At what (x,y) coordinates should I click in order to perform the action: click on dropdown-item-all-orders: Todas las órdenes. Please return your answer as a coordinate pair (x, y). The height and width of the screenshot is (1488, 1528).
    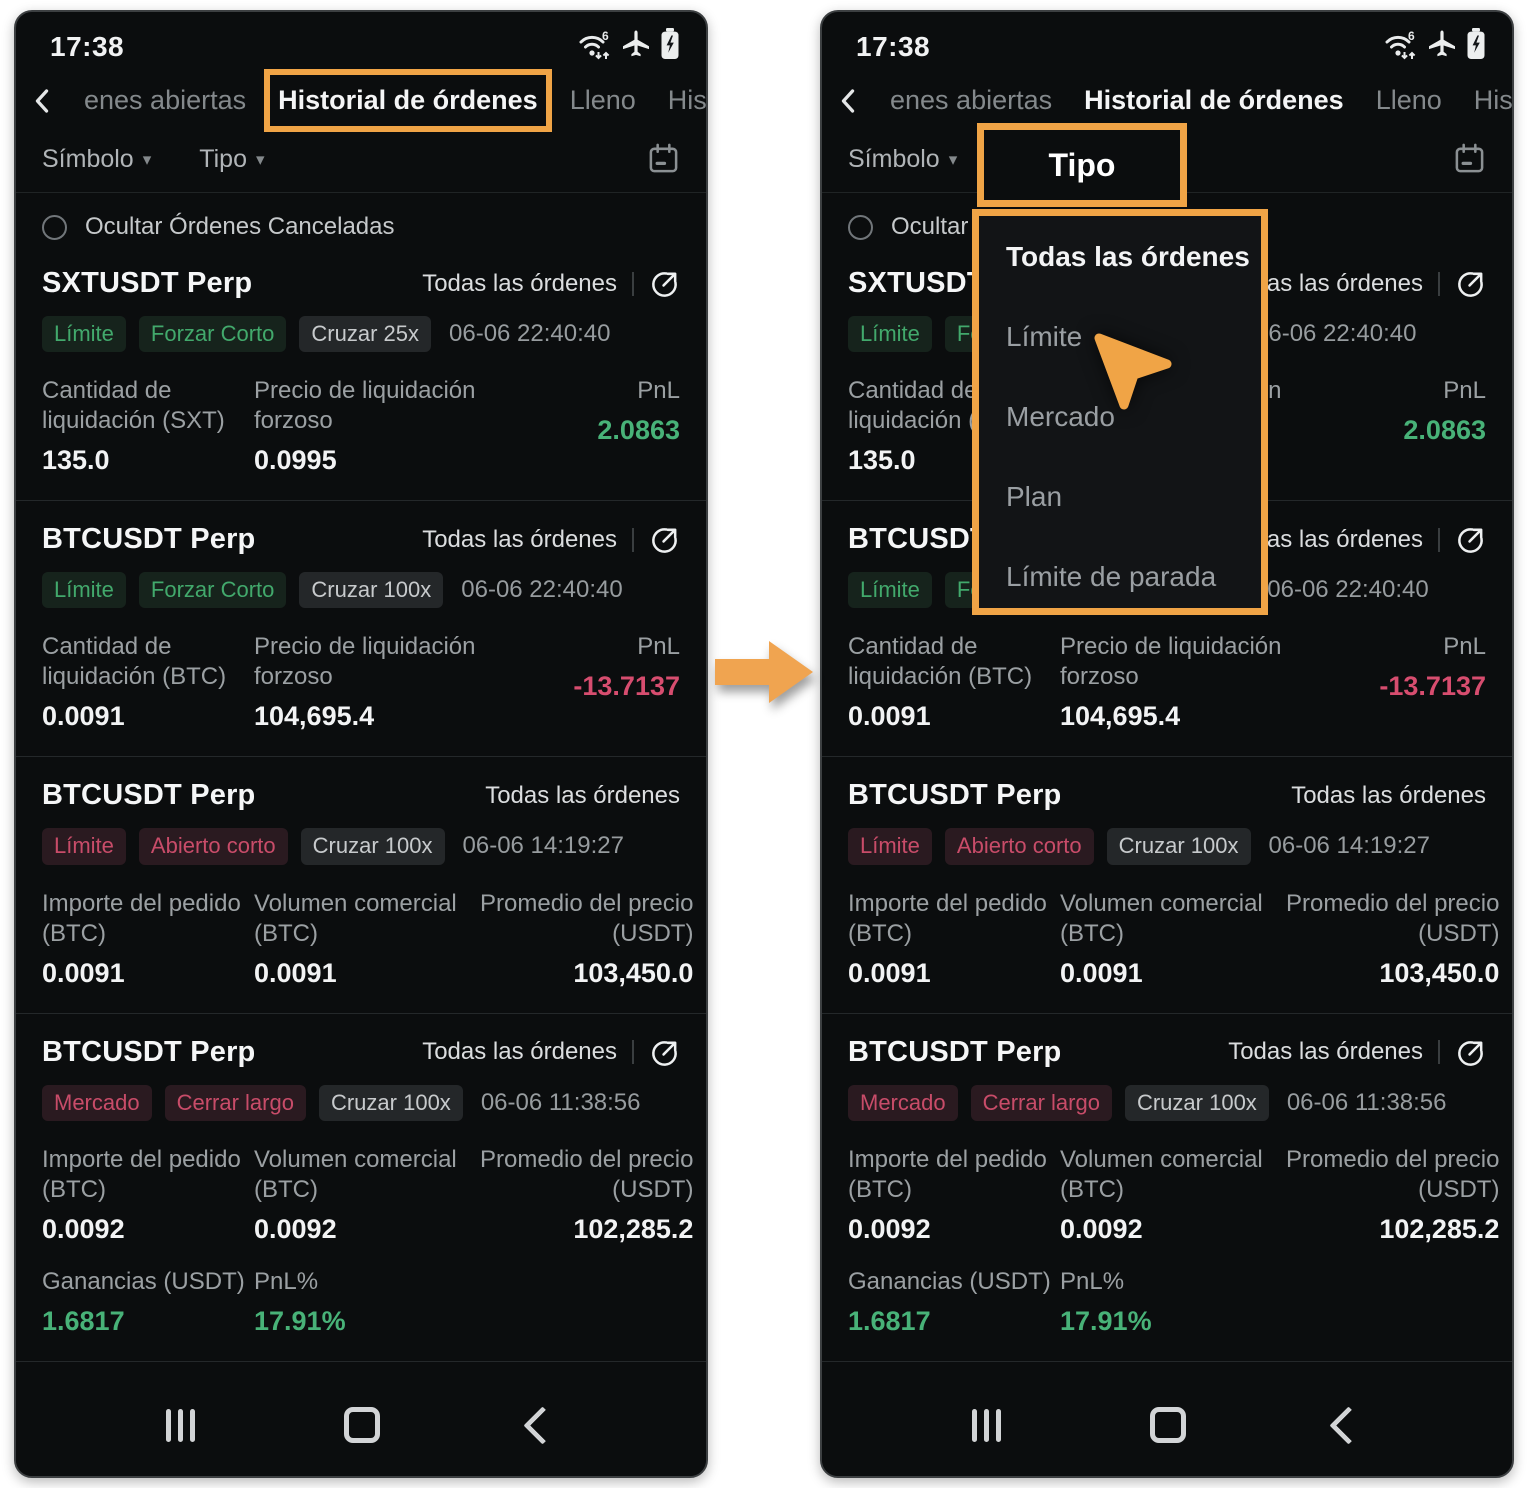
    Looking at the image, I should click on (1128, 256).